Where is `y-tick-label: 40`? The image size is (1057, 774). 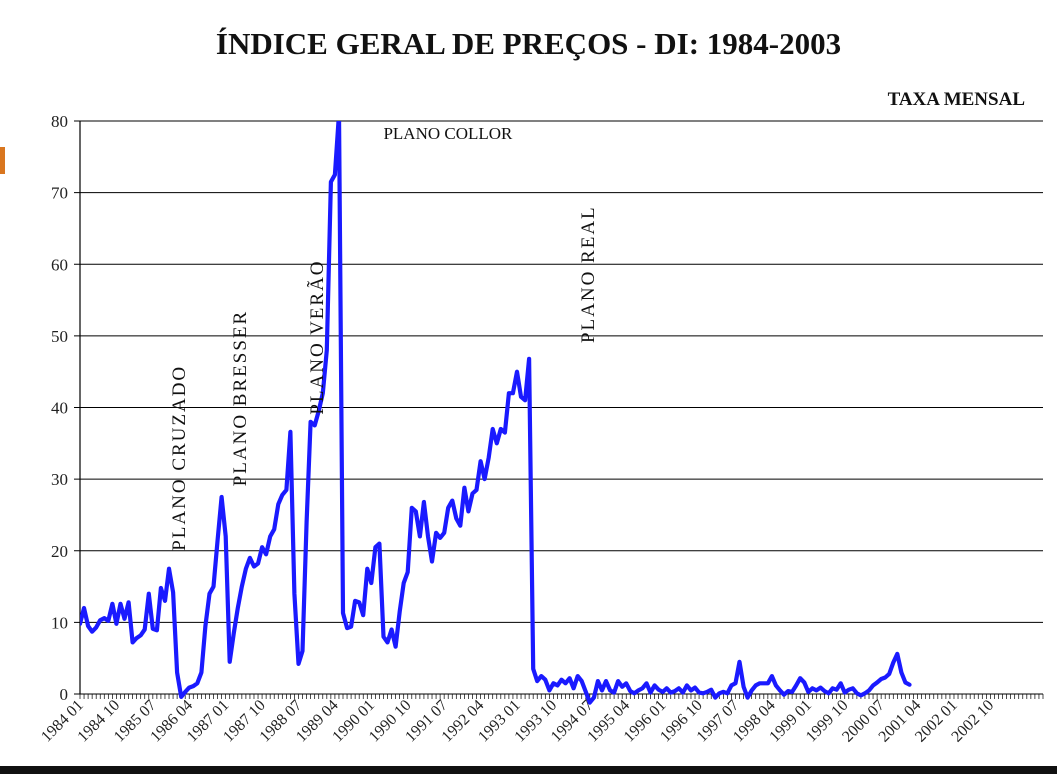
y-tick-label: 40 is located at coordinates (59, 408).